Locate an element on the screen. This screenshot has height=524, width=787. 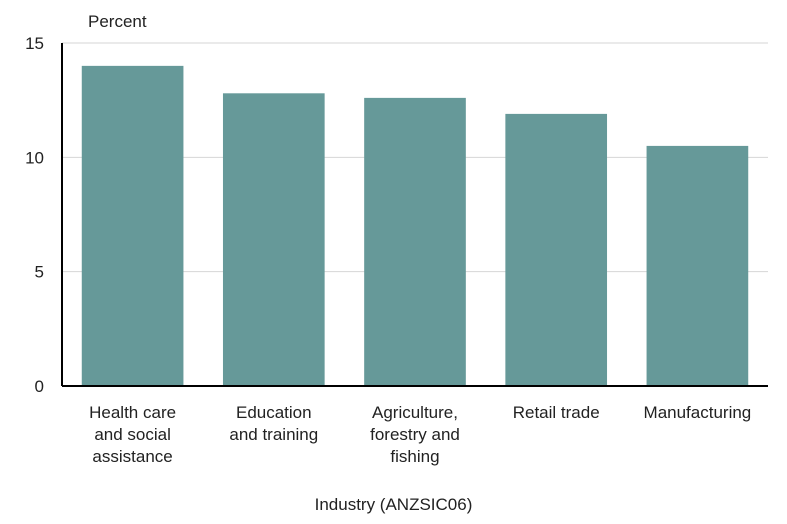
x-axis-title: Industry (ANZSIC06) is located at coordinates (393, 504).